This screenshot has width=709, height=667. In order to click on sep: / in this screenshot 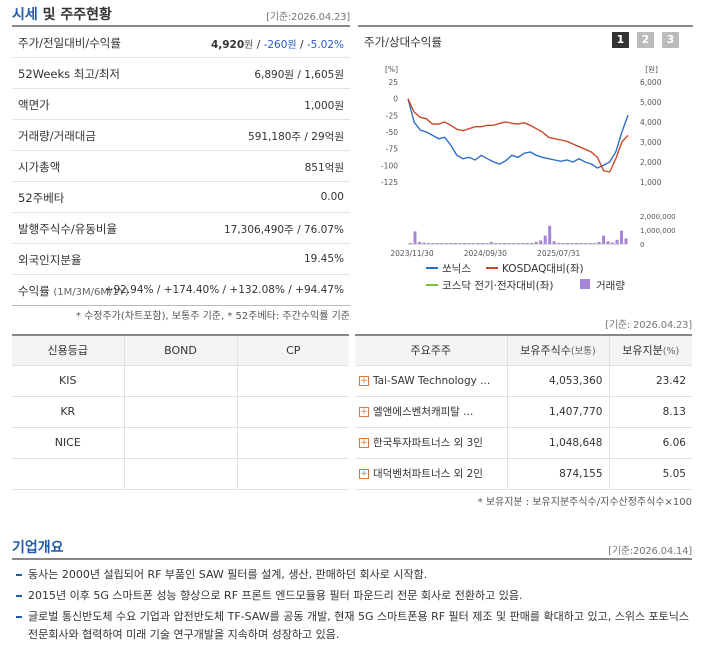, I will do `click(301, 45)`.